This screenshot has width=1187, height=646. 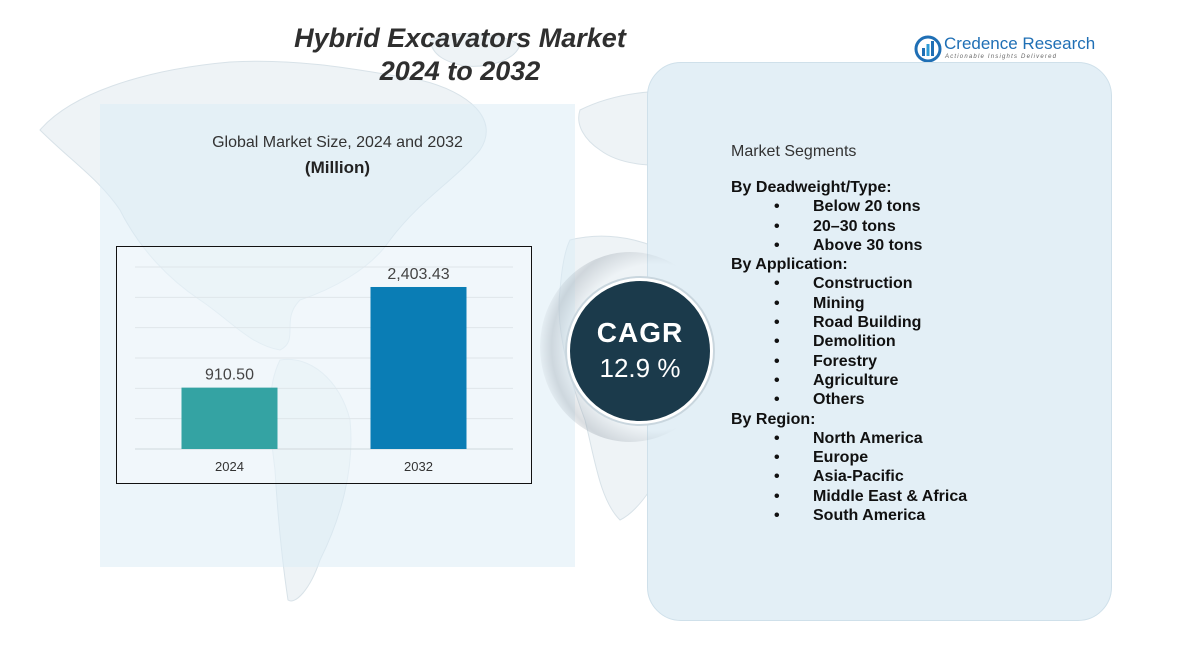 What do you see at coordinates (773, 419) in the screenshot?
I see `segment-group-title: By Region:` at bounding box center [773, 419].